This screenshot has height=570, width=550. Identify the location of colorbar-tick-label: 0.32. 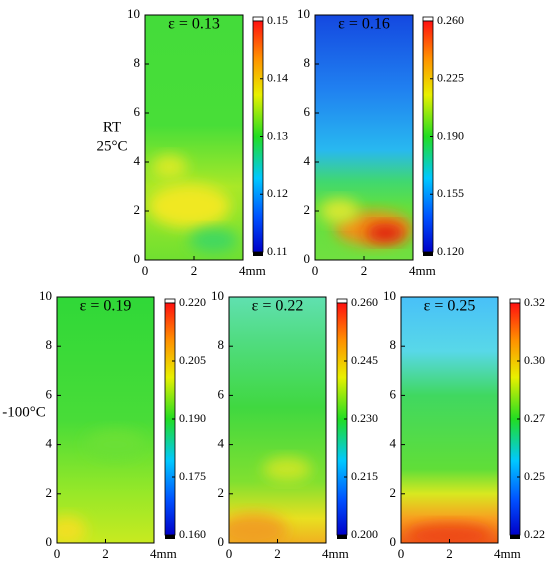
(534, 302).